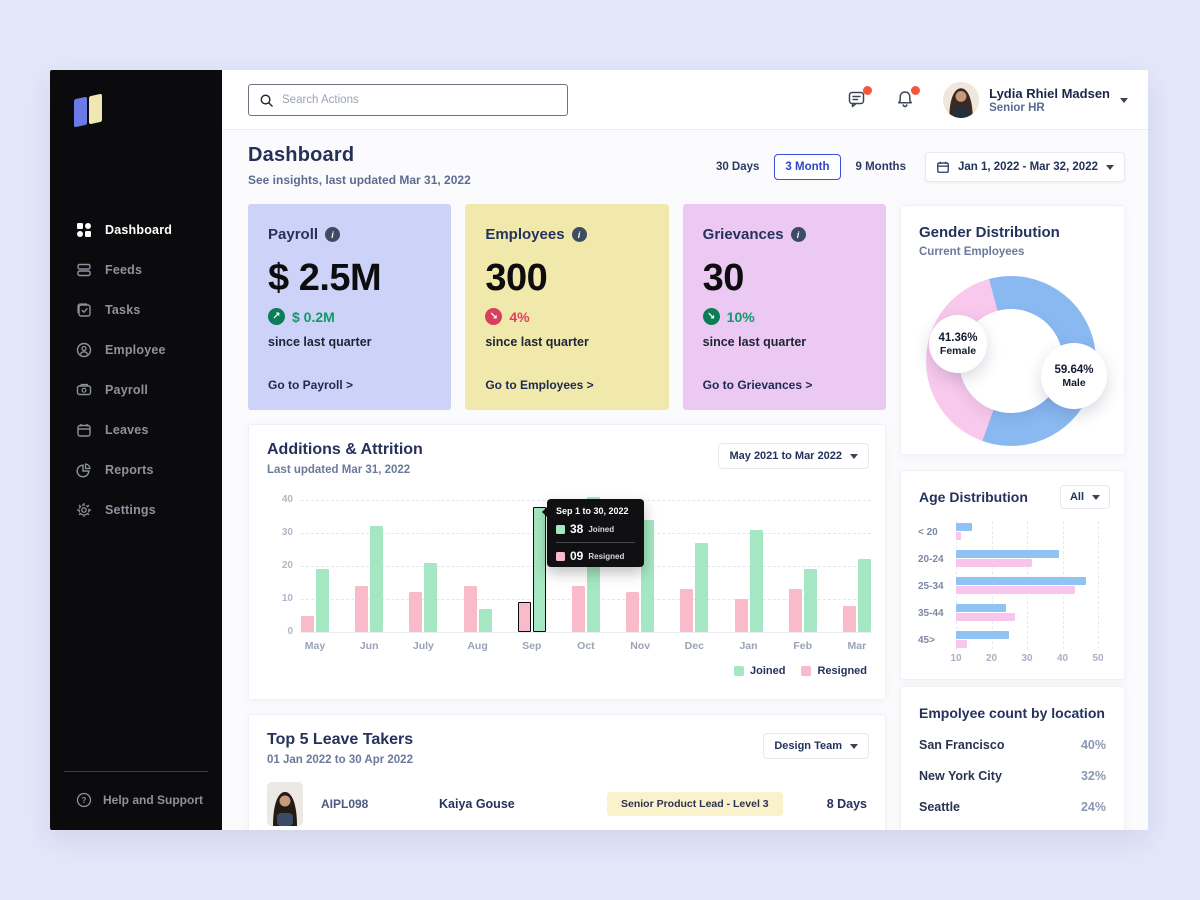 This screenshot has height=900, width=1200. I want to click on card-delta: 10%, so click(740, 316).